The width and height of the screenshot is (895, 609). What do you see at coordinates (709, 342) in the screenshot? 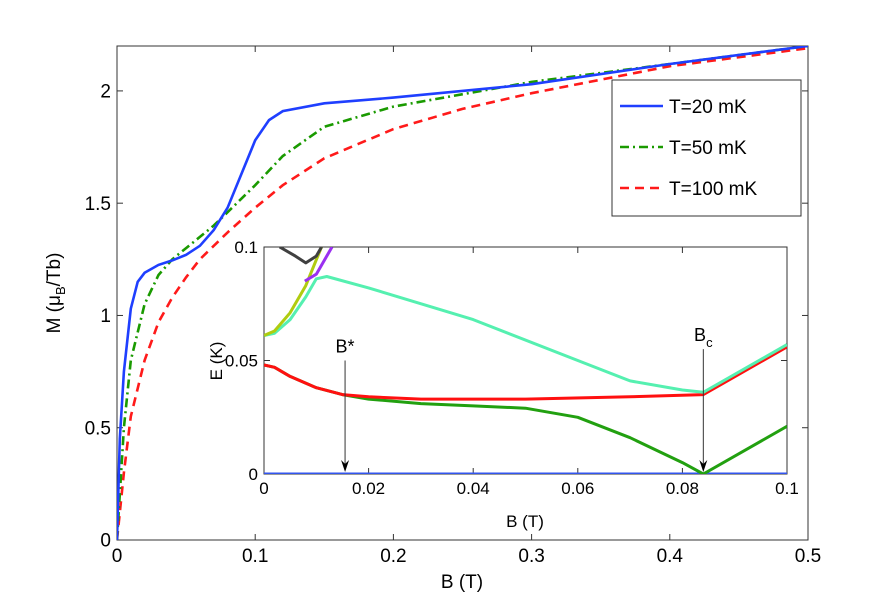
I see `annotation-label-sub: c` at bounding box center [709, 342].